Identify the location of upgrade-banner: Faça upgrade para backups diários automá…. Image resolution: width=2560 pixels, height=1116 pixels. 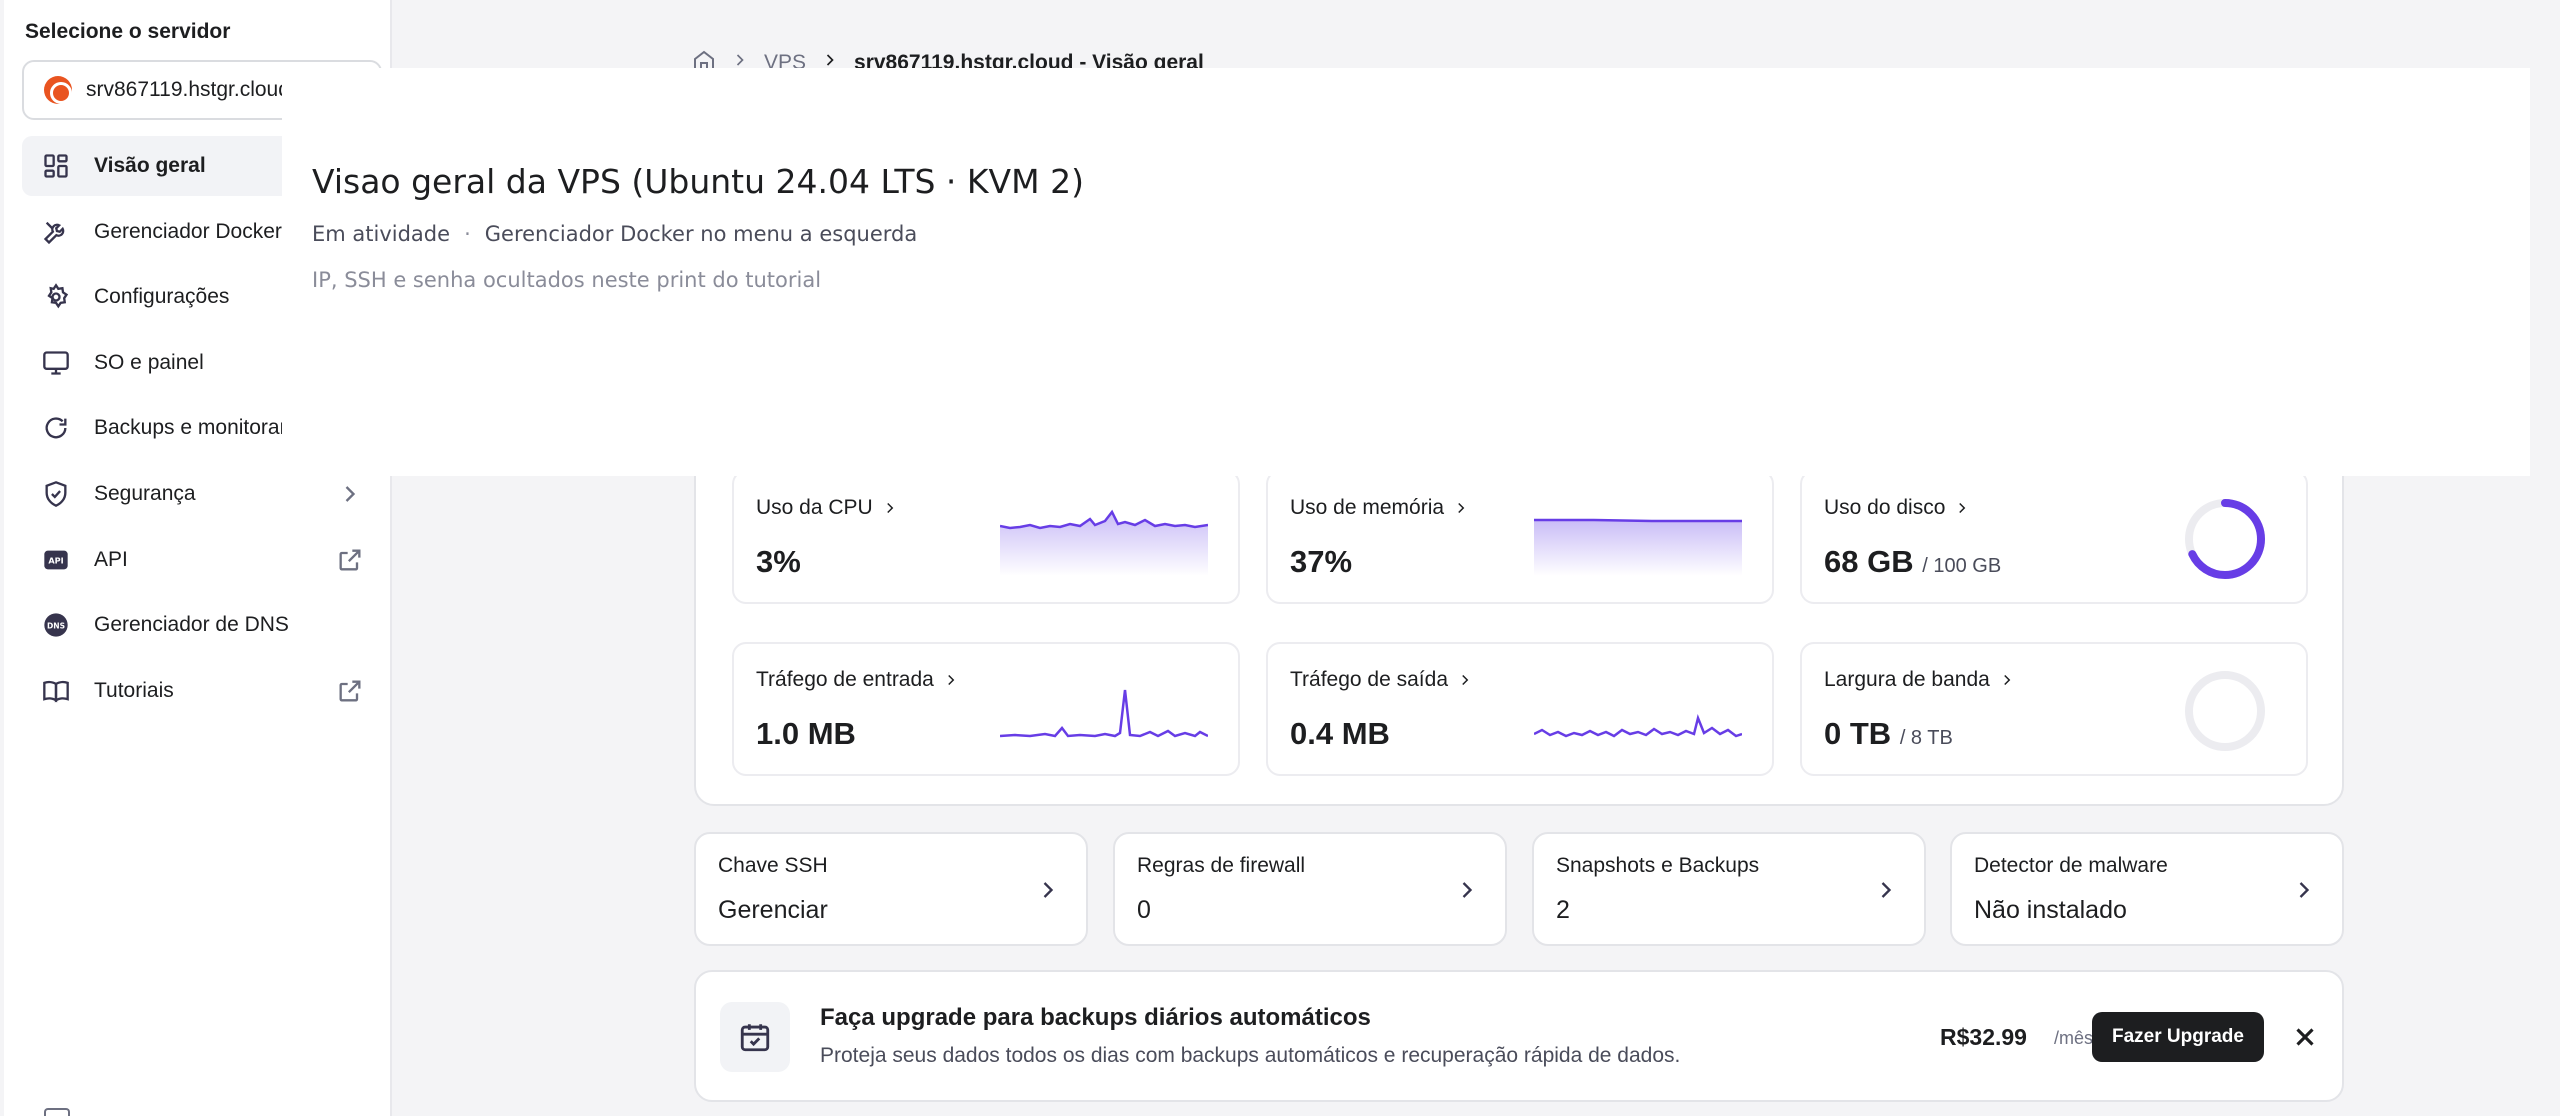
(1519, 1036).